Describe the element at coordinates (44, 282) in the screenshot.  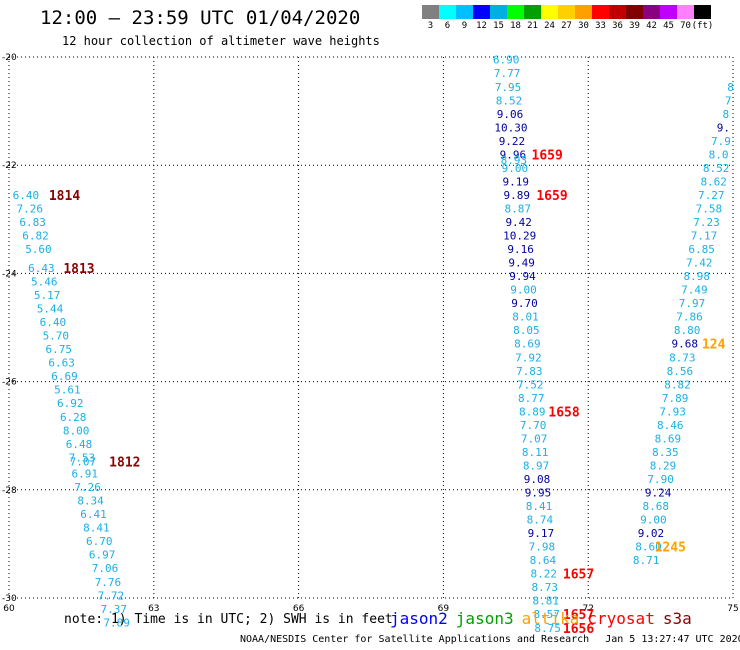
I see `data-point-label: 5.46` at that location.